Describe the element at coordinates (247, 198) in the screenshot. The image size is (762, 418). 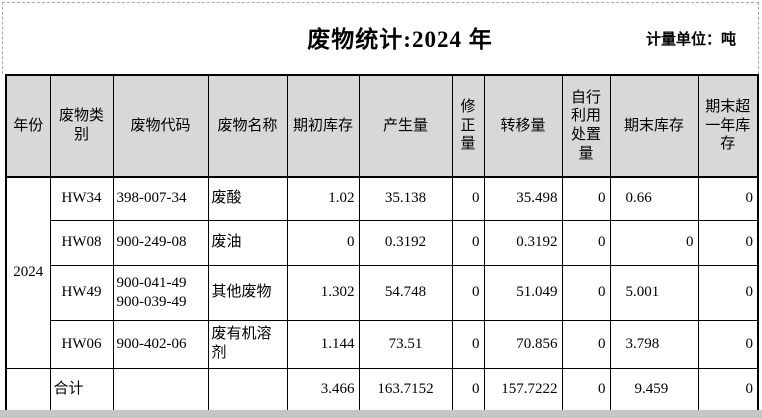
I see `cell-name: 废酸` at that location.